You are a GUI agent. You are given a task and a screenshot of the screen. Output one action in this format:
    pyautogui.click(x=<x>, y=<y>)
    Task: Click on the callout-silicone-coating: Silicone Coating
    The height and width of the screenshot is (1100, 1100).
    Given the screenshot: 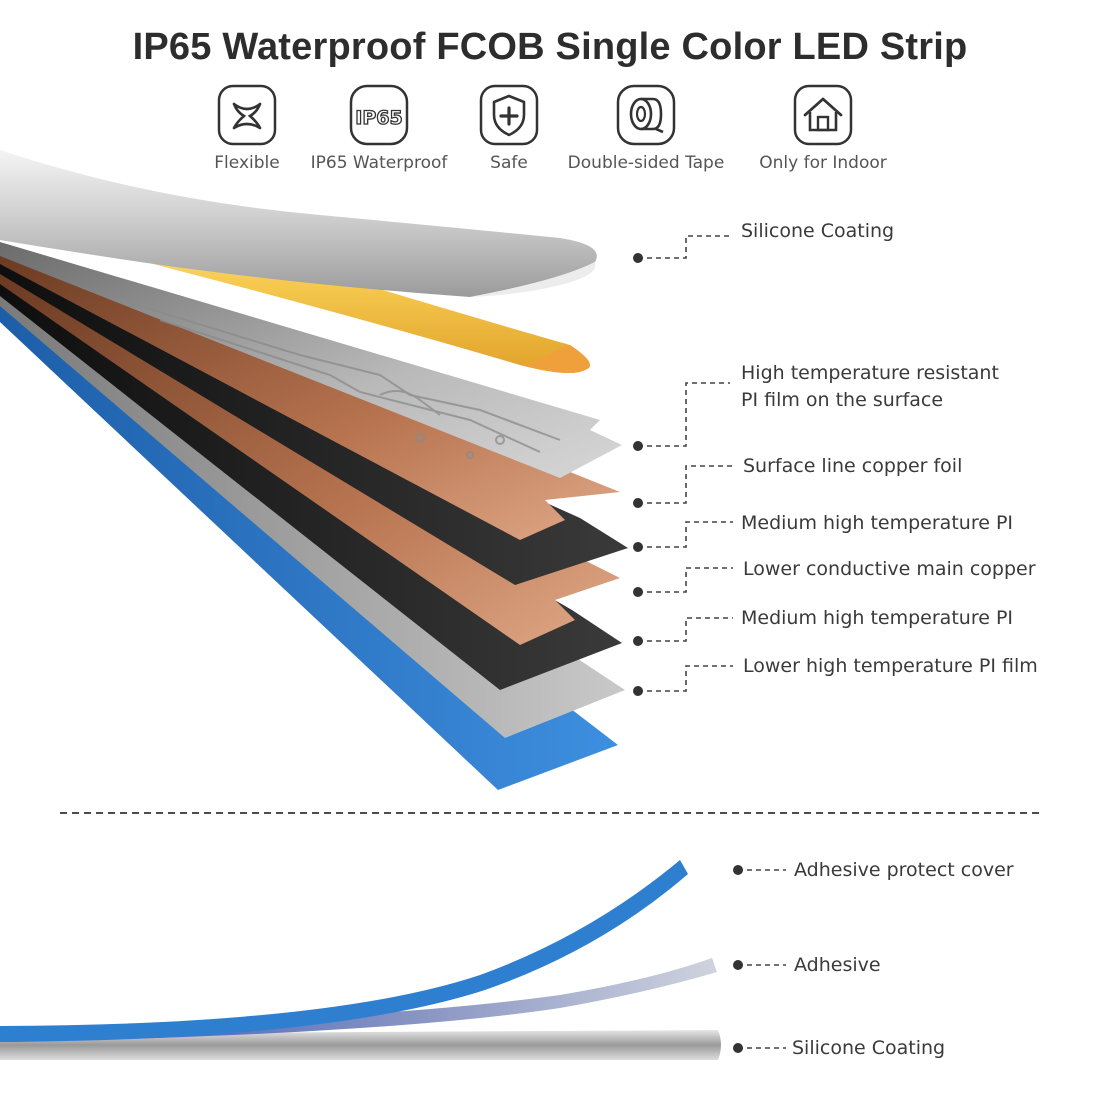 What is the action you would take?
    pyautogui.click(x=818, y=231)
    